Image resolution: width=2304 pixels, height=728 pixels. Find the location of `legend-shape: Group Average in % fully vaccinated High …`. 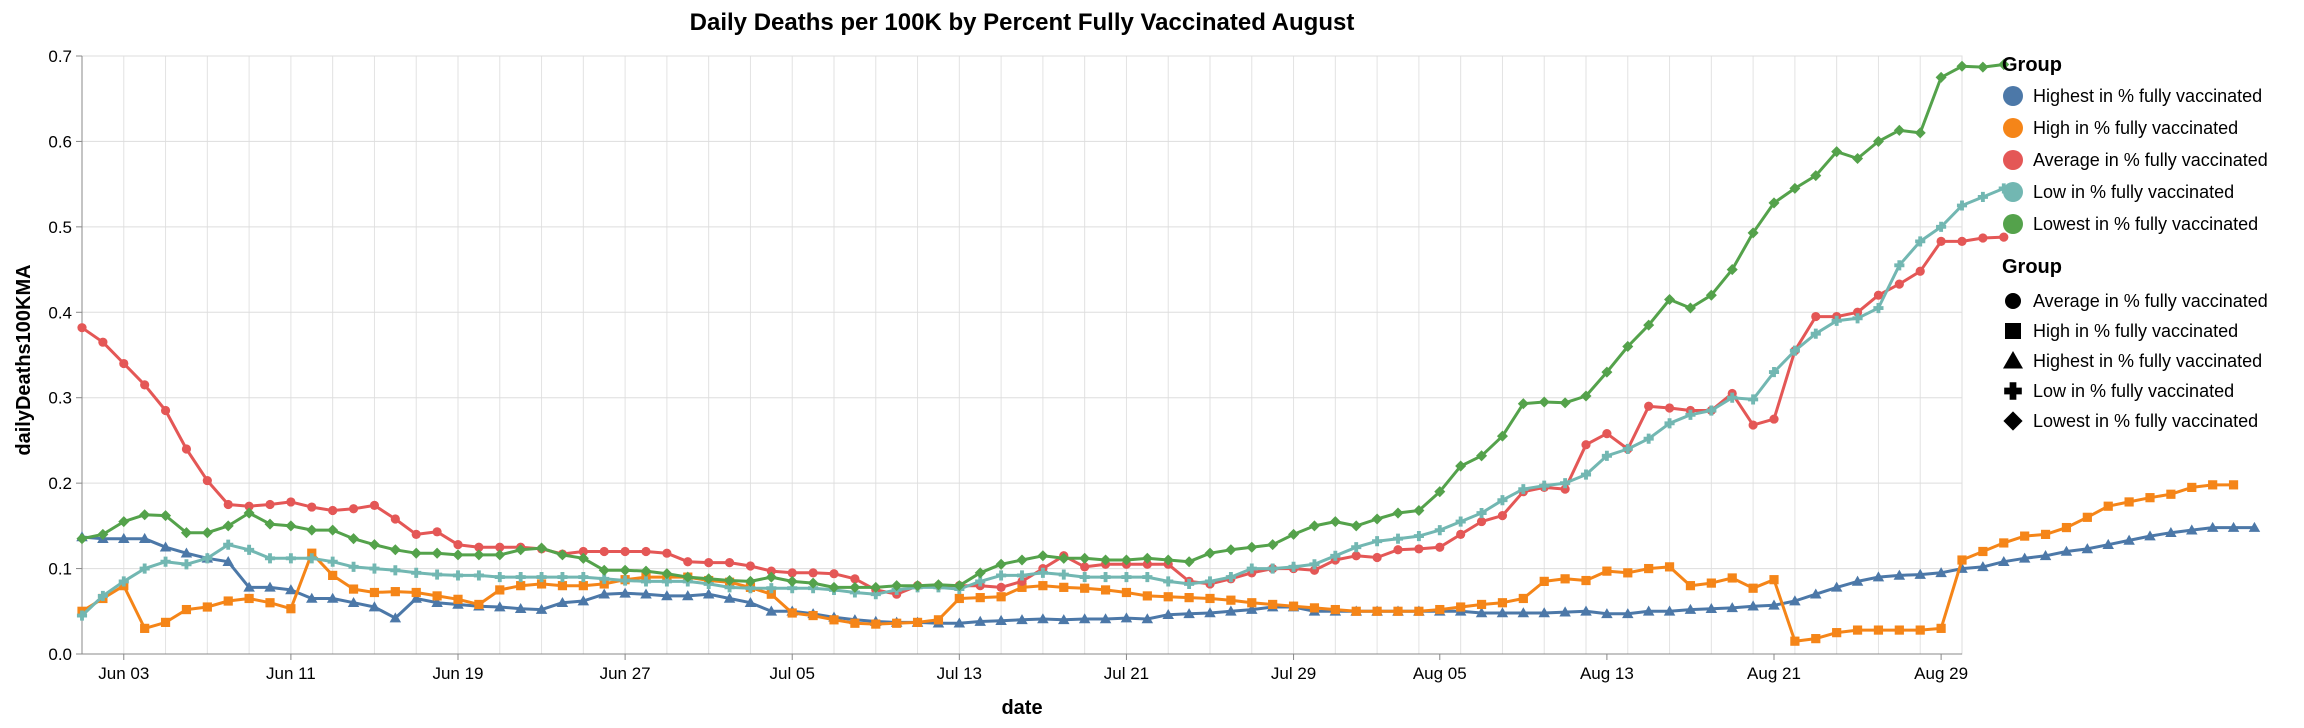

legend-shape: Group Average in % fully vaccinated High … is located at coordinates (2135, 343).